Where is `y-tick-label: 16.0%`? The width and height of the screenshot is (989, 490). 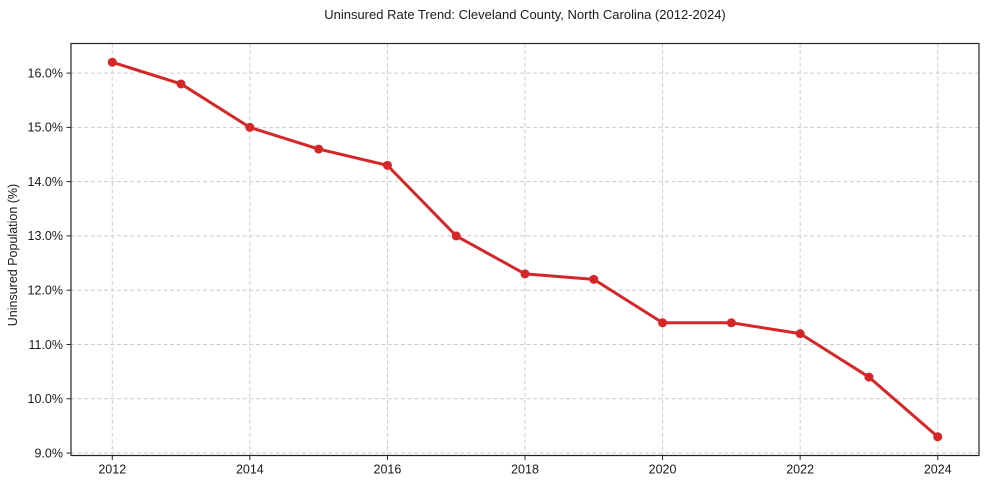 y-tick-label: 16.0% is located at coordinates (45, 73).